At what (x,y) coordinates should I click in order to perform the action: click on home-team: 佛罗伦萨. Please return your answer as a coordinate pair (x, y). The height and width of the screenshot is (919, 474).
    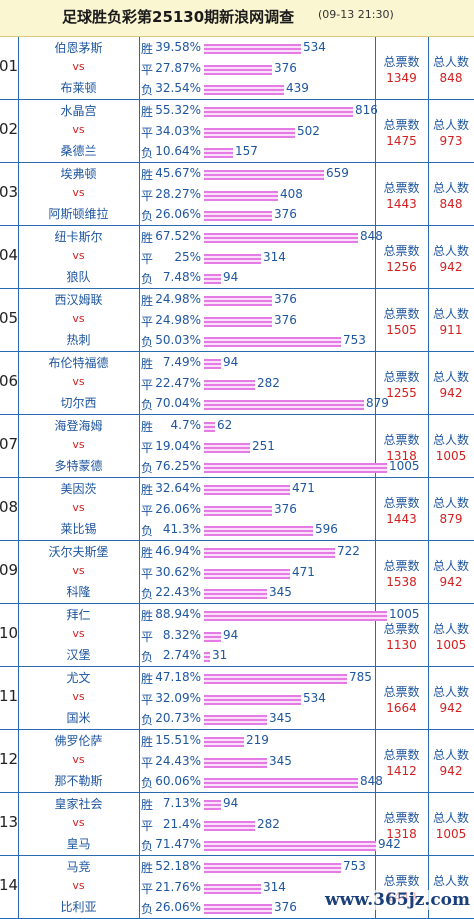
    Looking at the image, I should click on (78, 741).